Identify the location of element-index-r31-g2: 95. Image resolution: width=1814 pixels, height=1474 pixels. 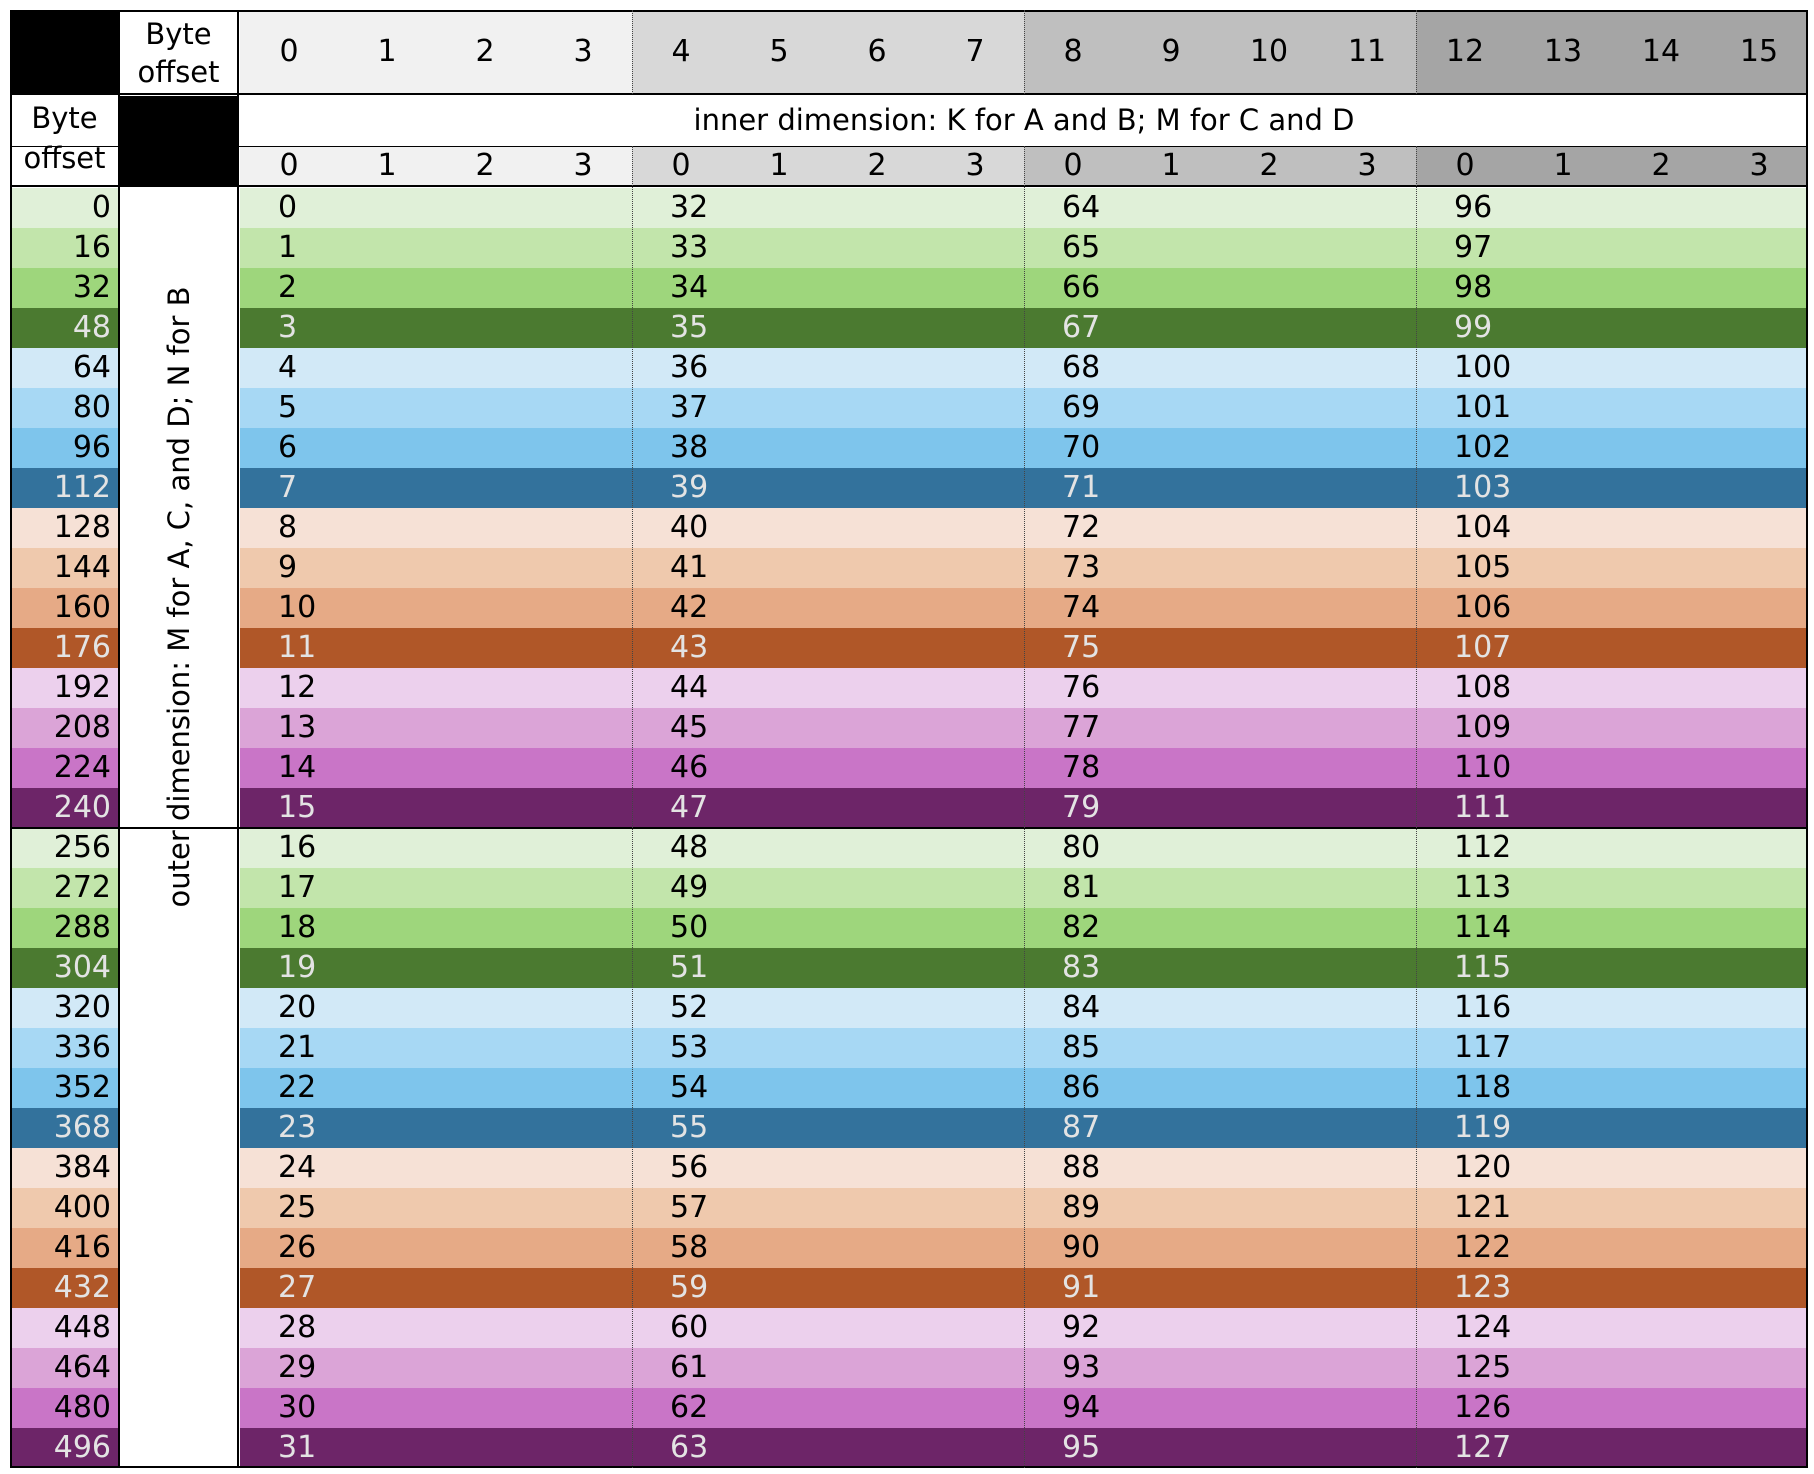
(1081, 1447).